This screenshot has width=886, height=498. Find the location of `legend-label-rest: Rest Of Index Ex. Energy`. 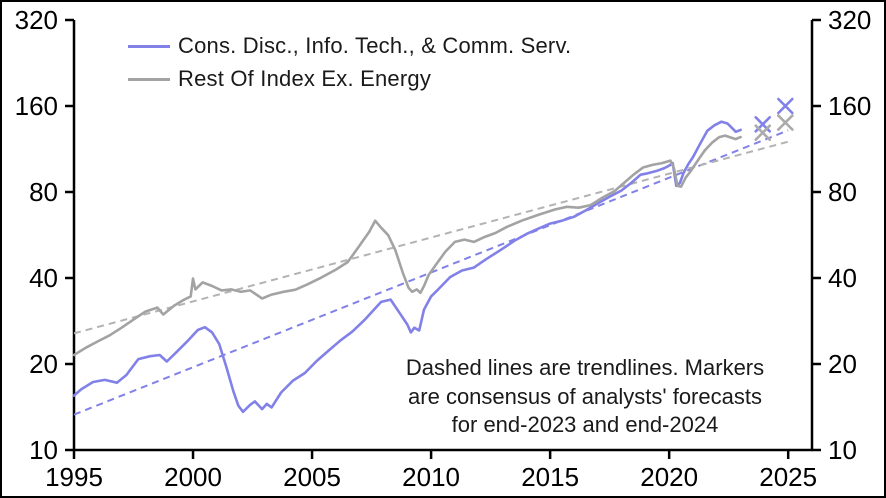

legend-label-rest: Rest Of Index Ex. Energy is located at coordinates (305, 78).